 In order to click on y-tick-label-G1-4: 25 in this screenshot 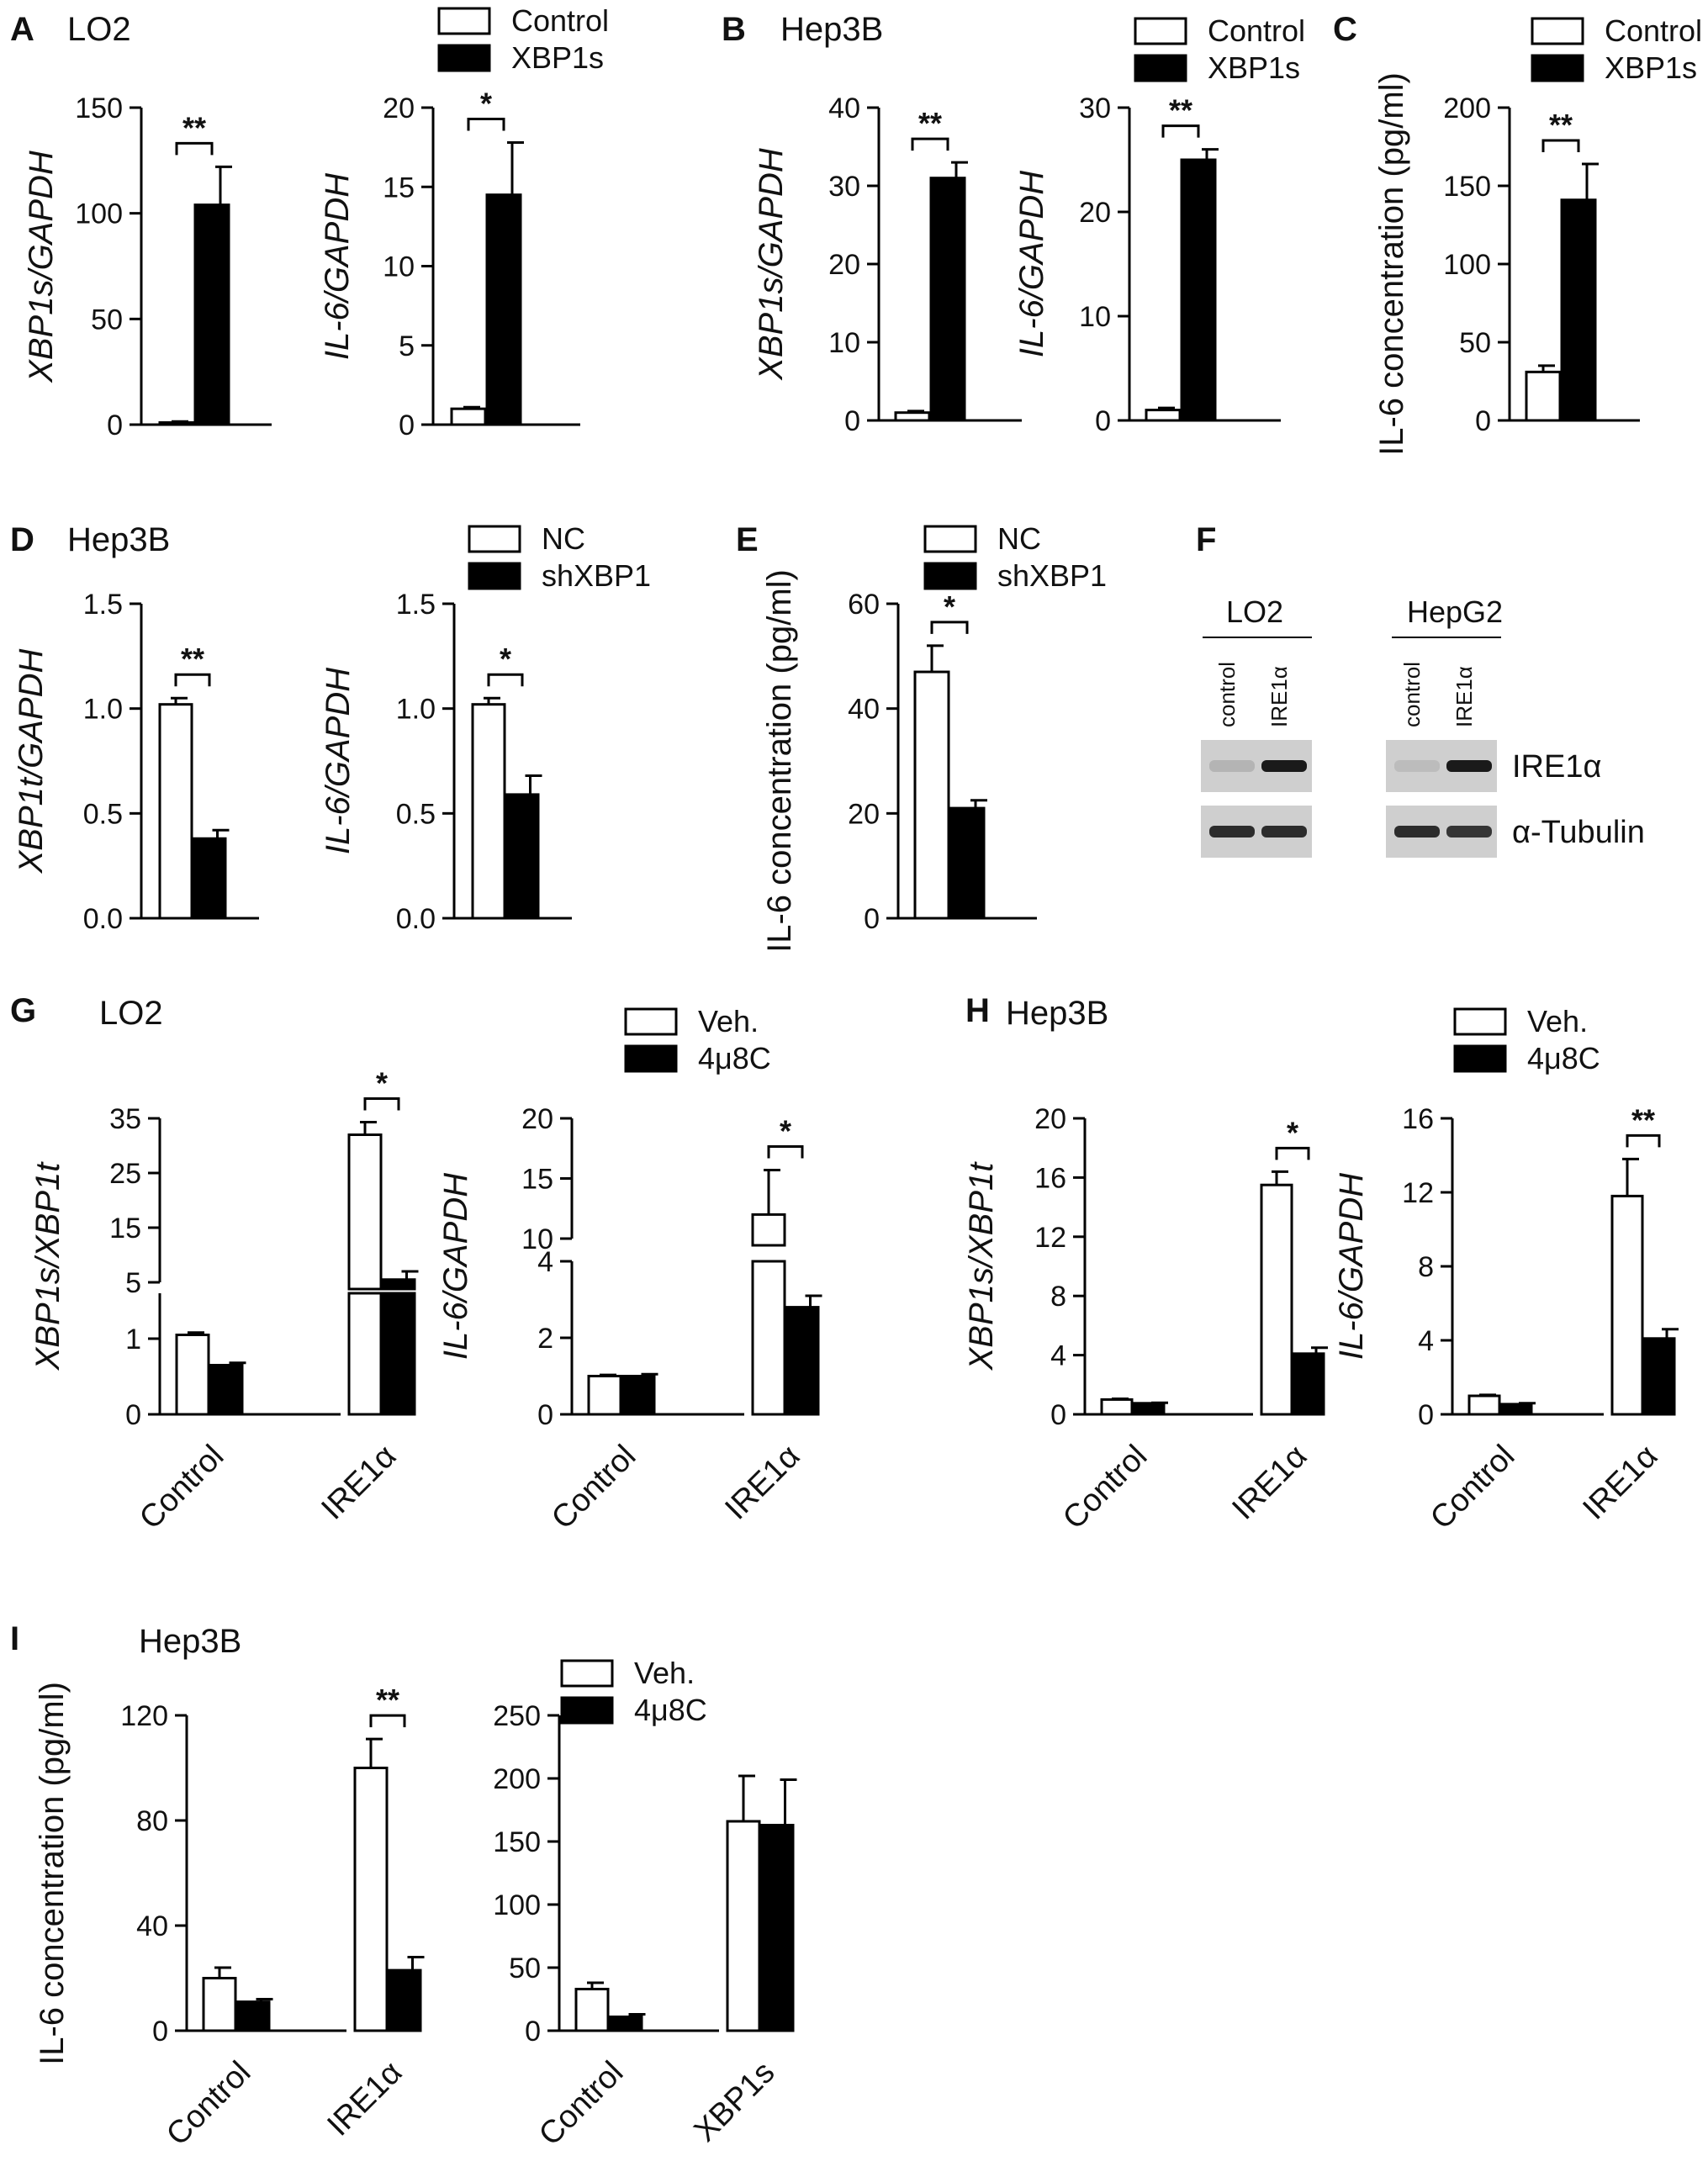, I will do `click(125, 1174)`.